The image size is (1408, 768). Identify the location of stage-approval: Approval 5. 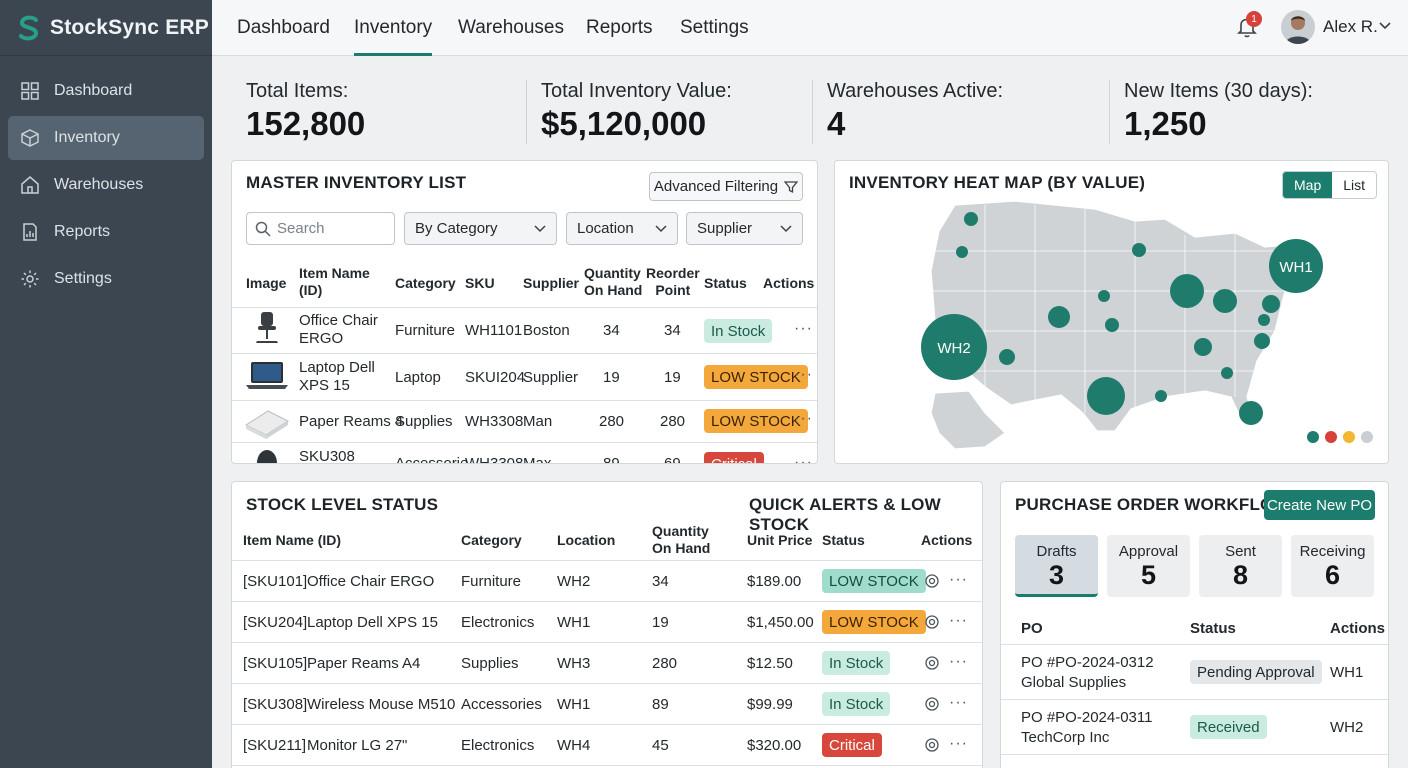
(1148, 566).